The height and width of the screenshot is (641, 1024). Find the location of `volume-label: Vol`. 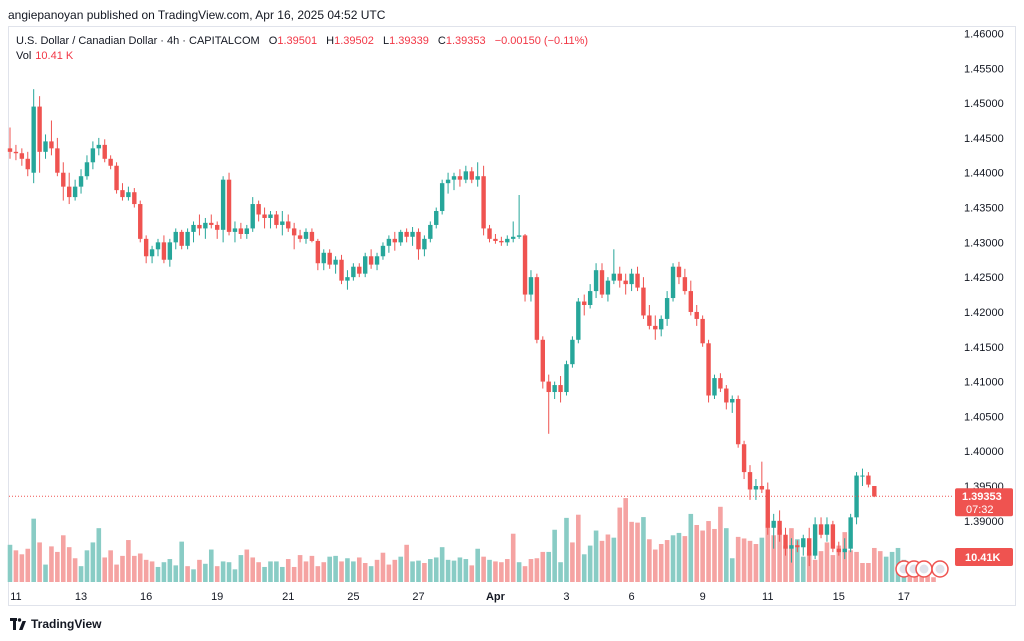

volume-label: Vol is located at coordinates (24, 56).